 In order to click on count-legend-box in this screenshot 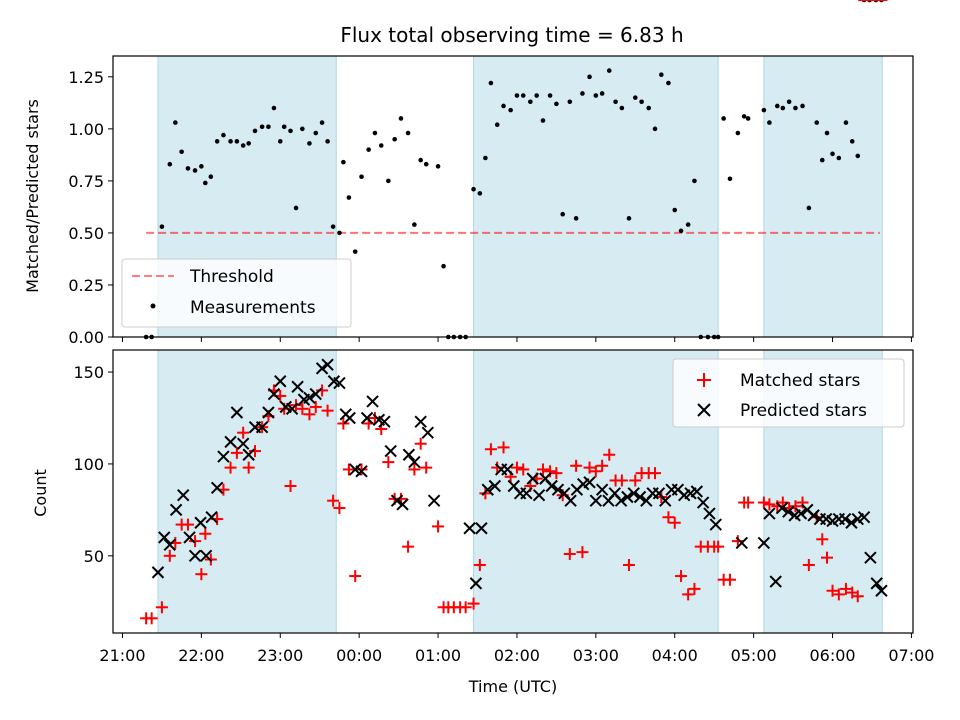, I will do `click(788, 393)`.